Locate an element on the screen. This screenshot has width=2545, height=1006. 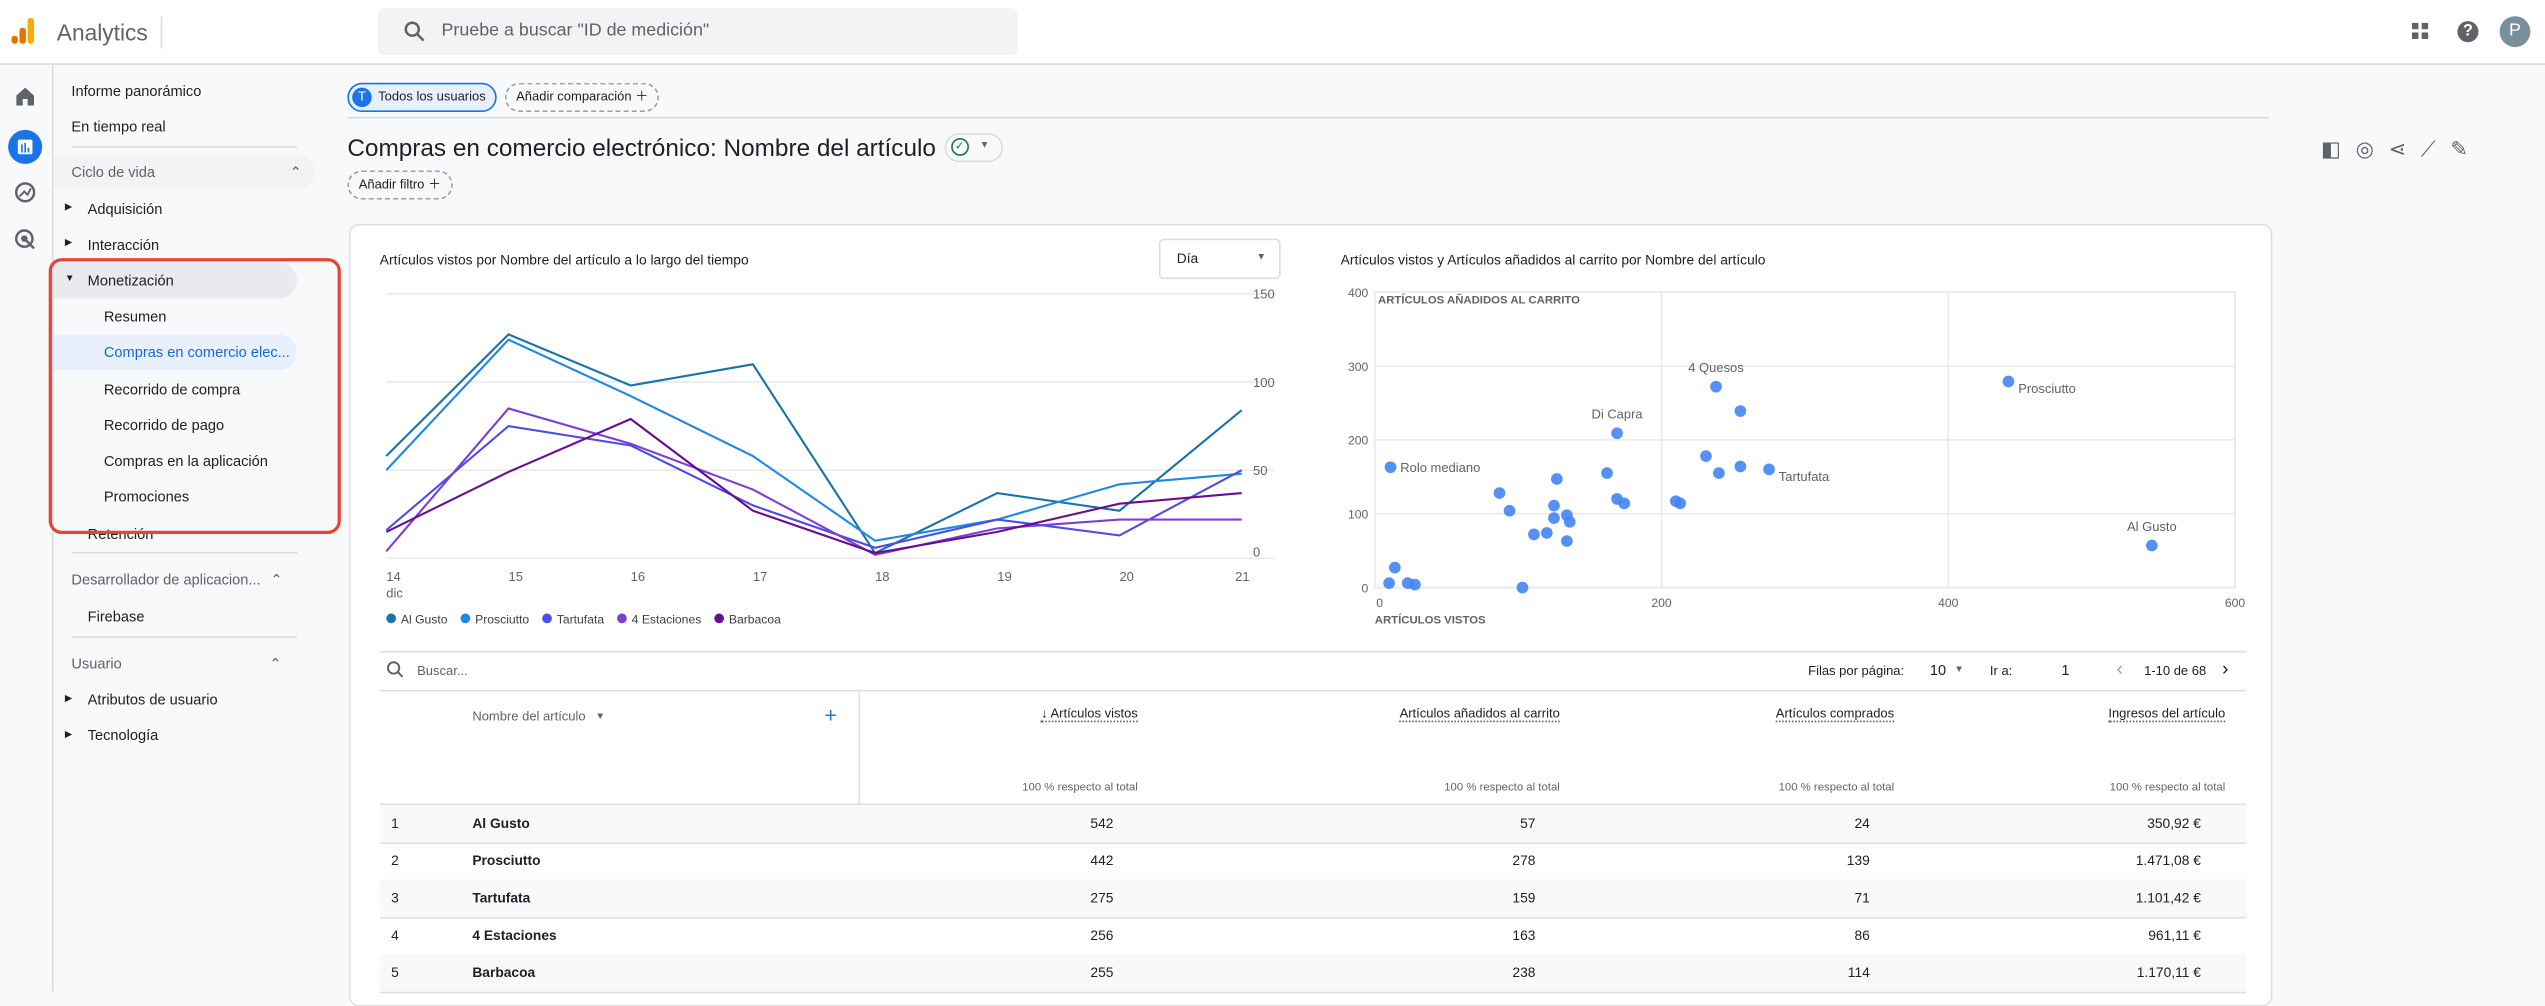
col-header-purchased: Artículos comprados is located at coordinates (1835, 714).